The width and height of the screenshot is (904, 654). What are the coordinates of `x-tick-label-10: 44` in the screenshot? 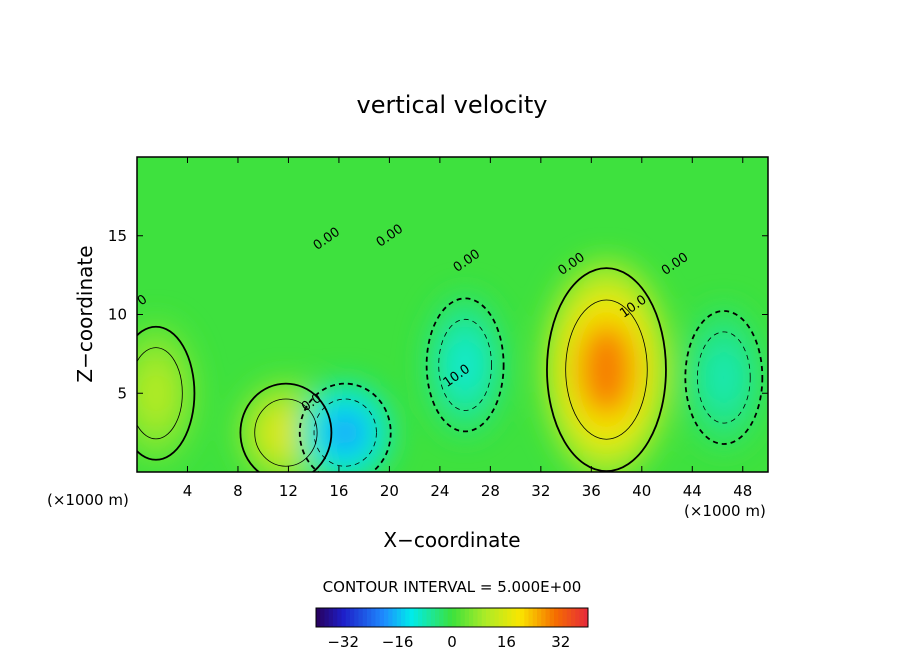 It's located at (692, 491).